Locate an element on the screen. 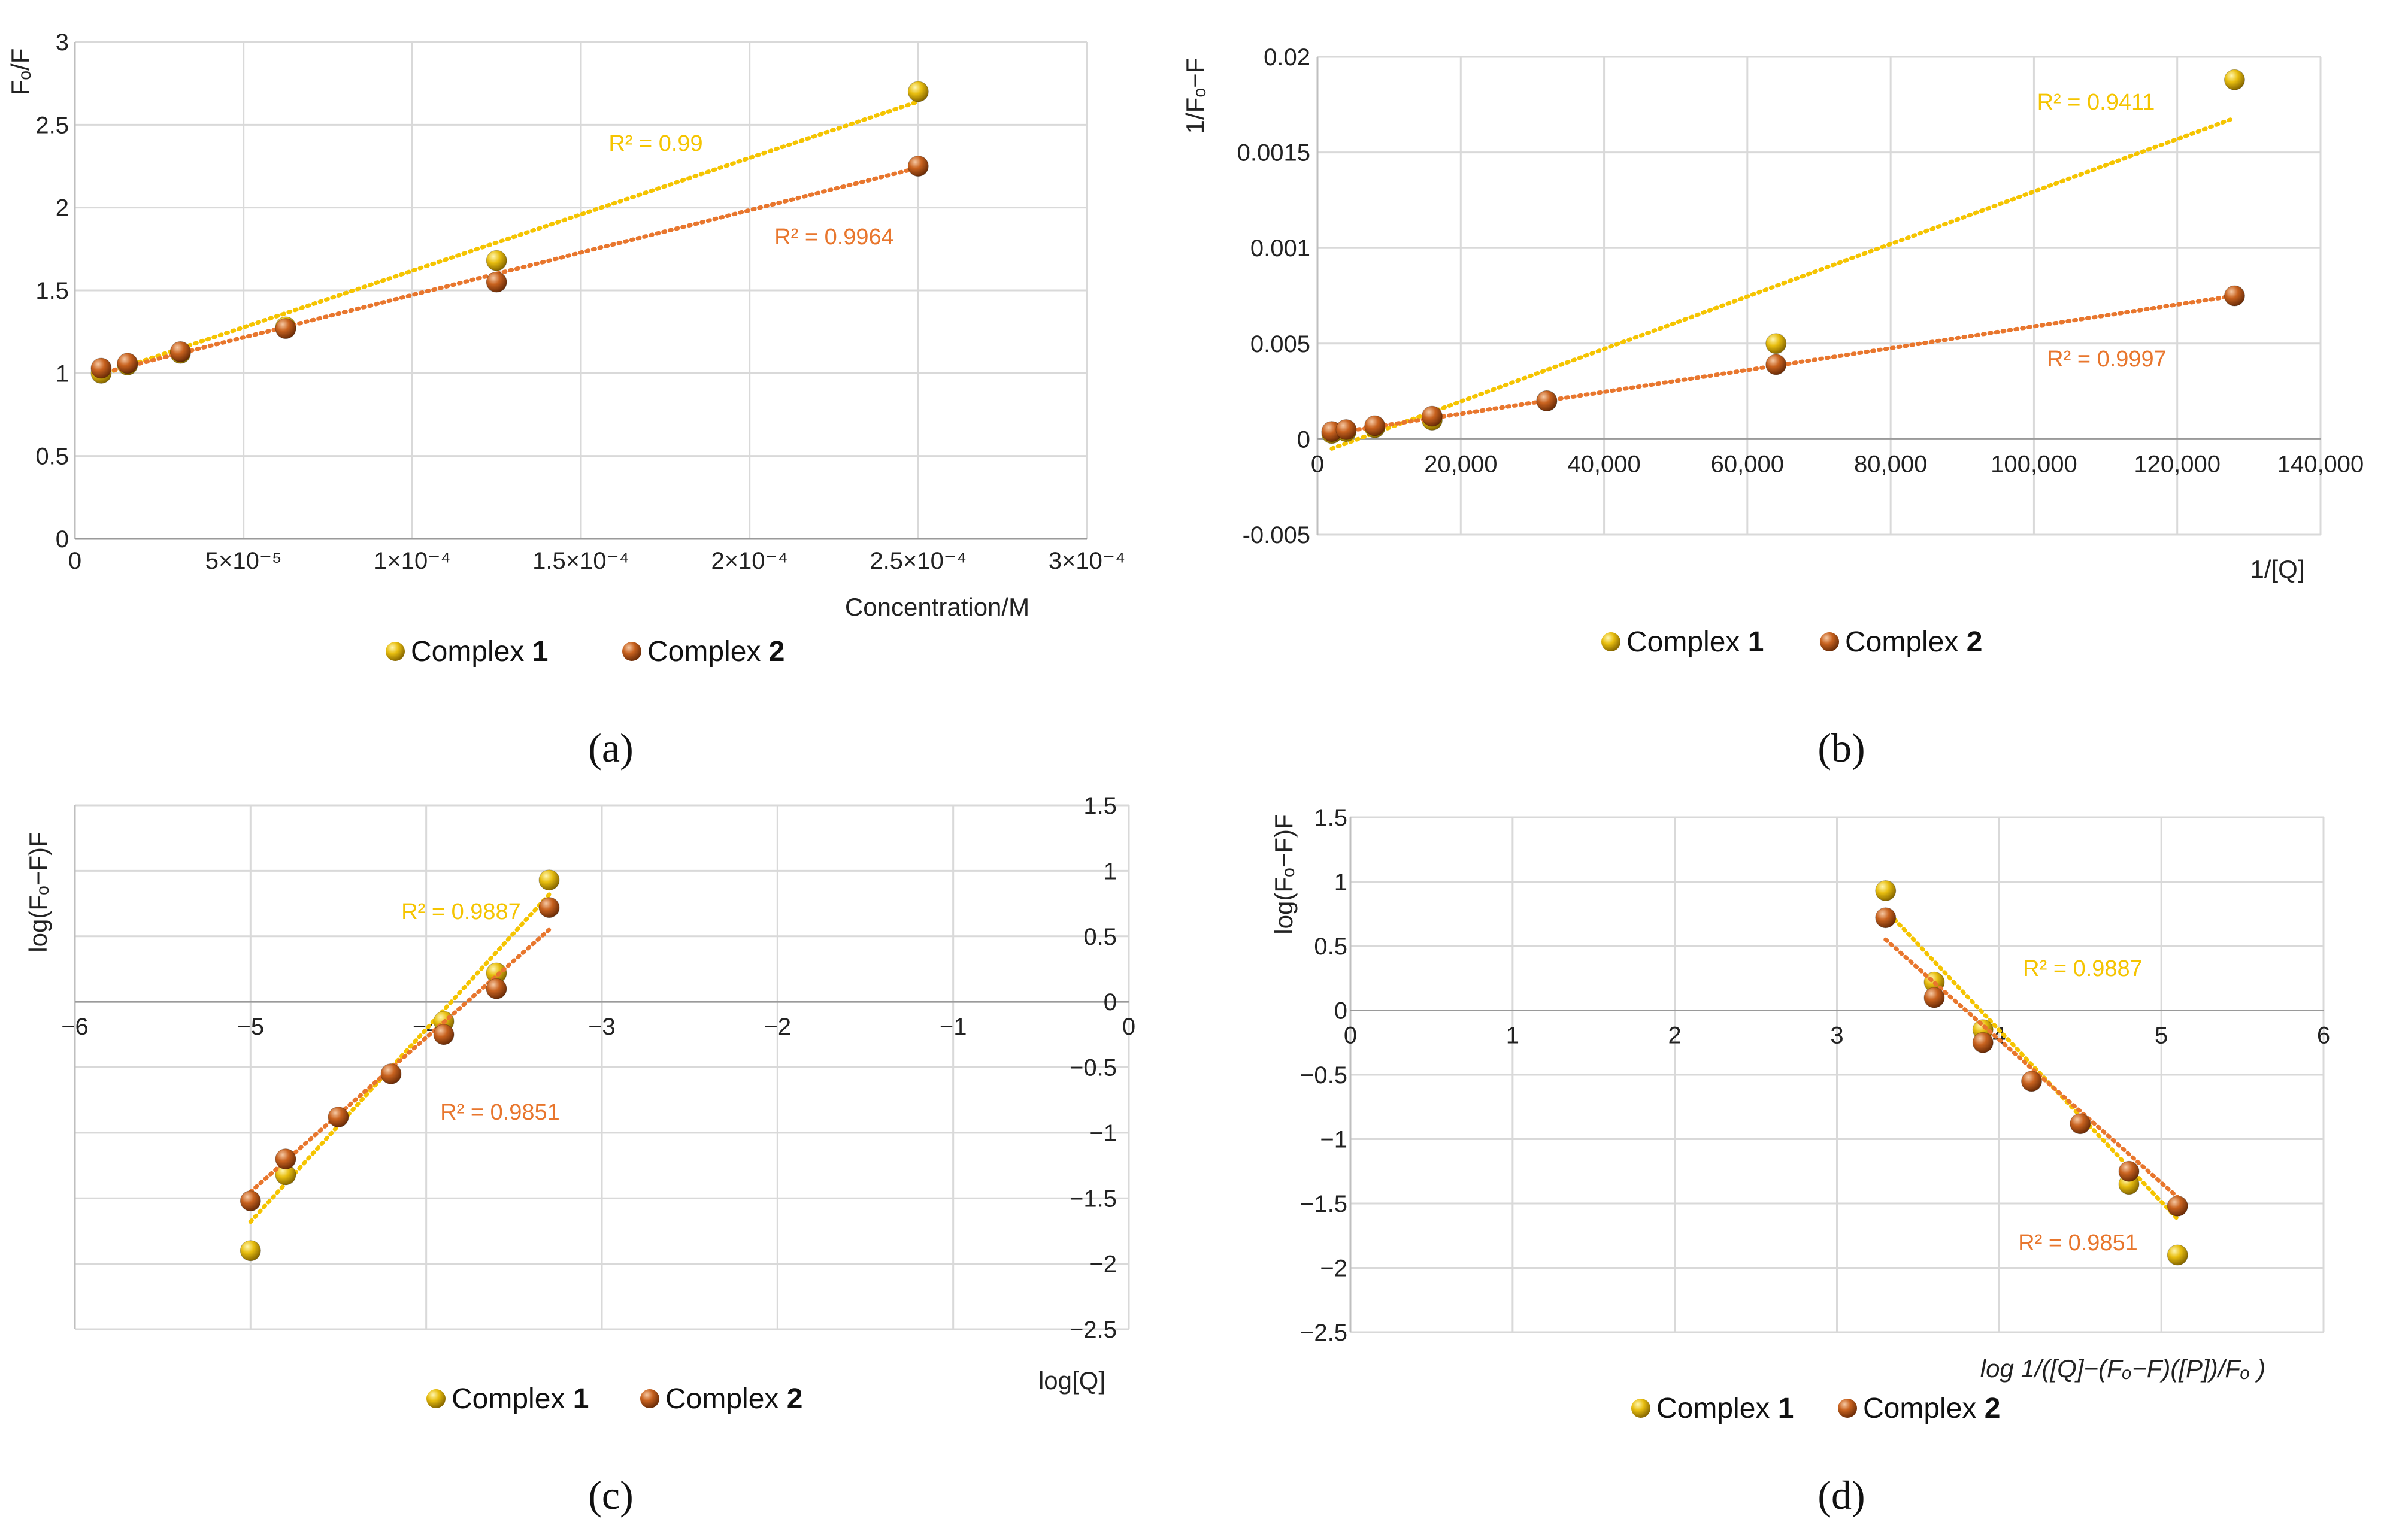  series-complex-2: R² = 0.9997 is located at coordinates (1783, 363).